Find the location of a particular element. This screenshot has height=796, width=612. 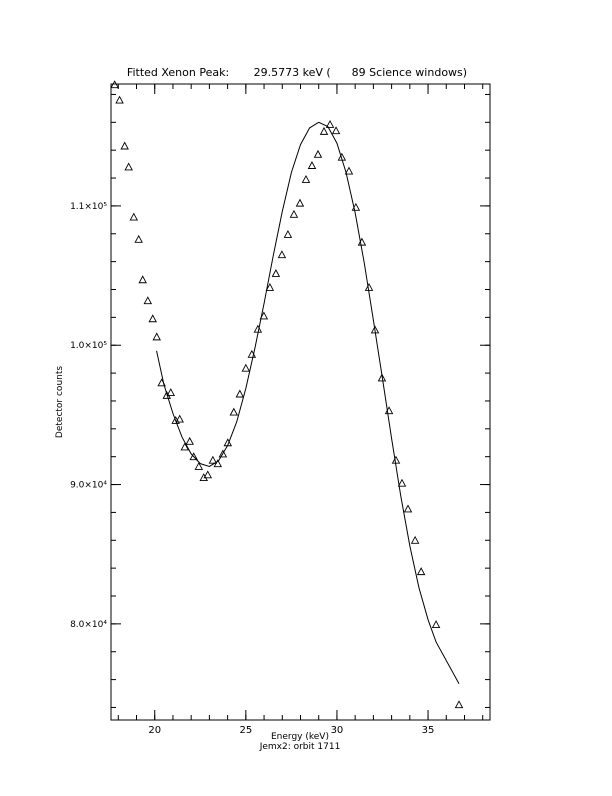

chart-subtitle: Jemx2: orbit 1711 is located at coordinates (300, 747).